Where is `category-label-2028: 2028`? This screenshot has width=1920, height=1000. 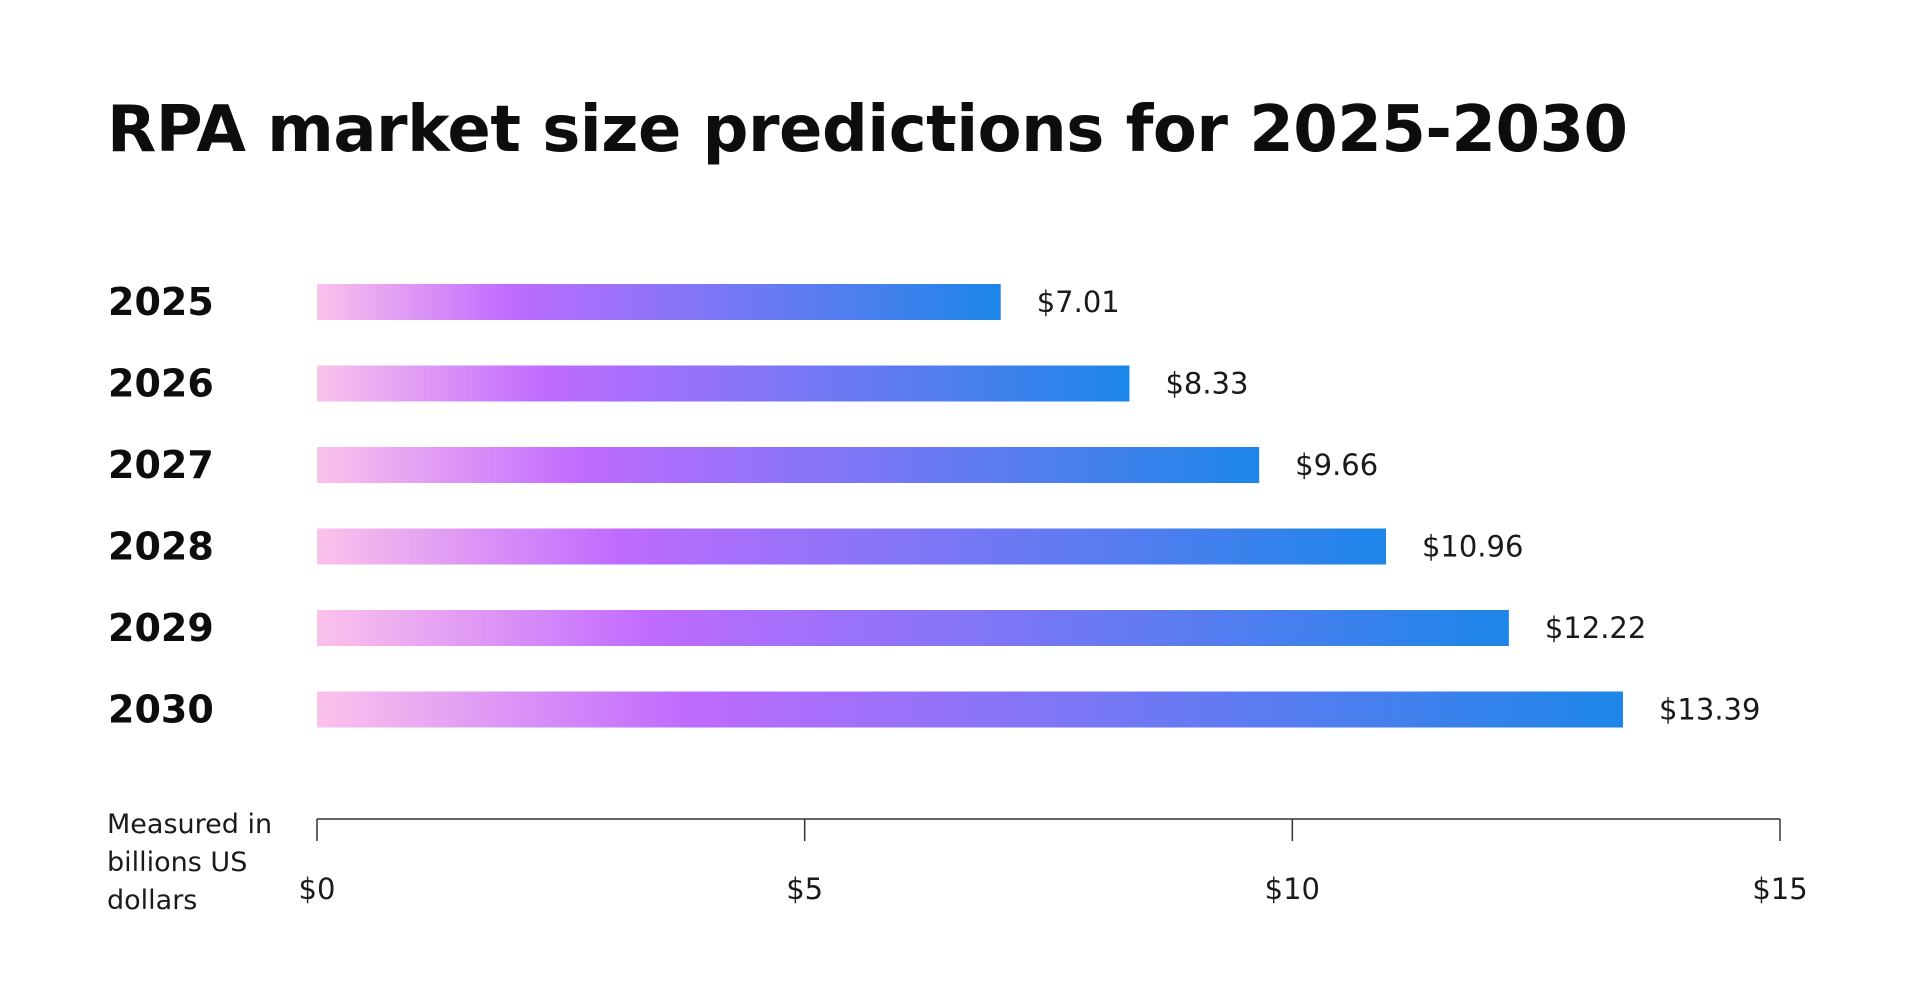
category-label-2028: 2028 is located at coordinates (161, 547).